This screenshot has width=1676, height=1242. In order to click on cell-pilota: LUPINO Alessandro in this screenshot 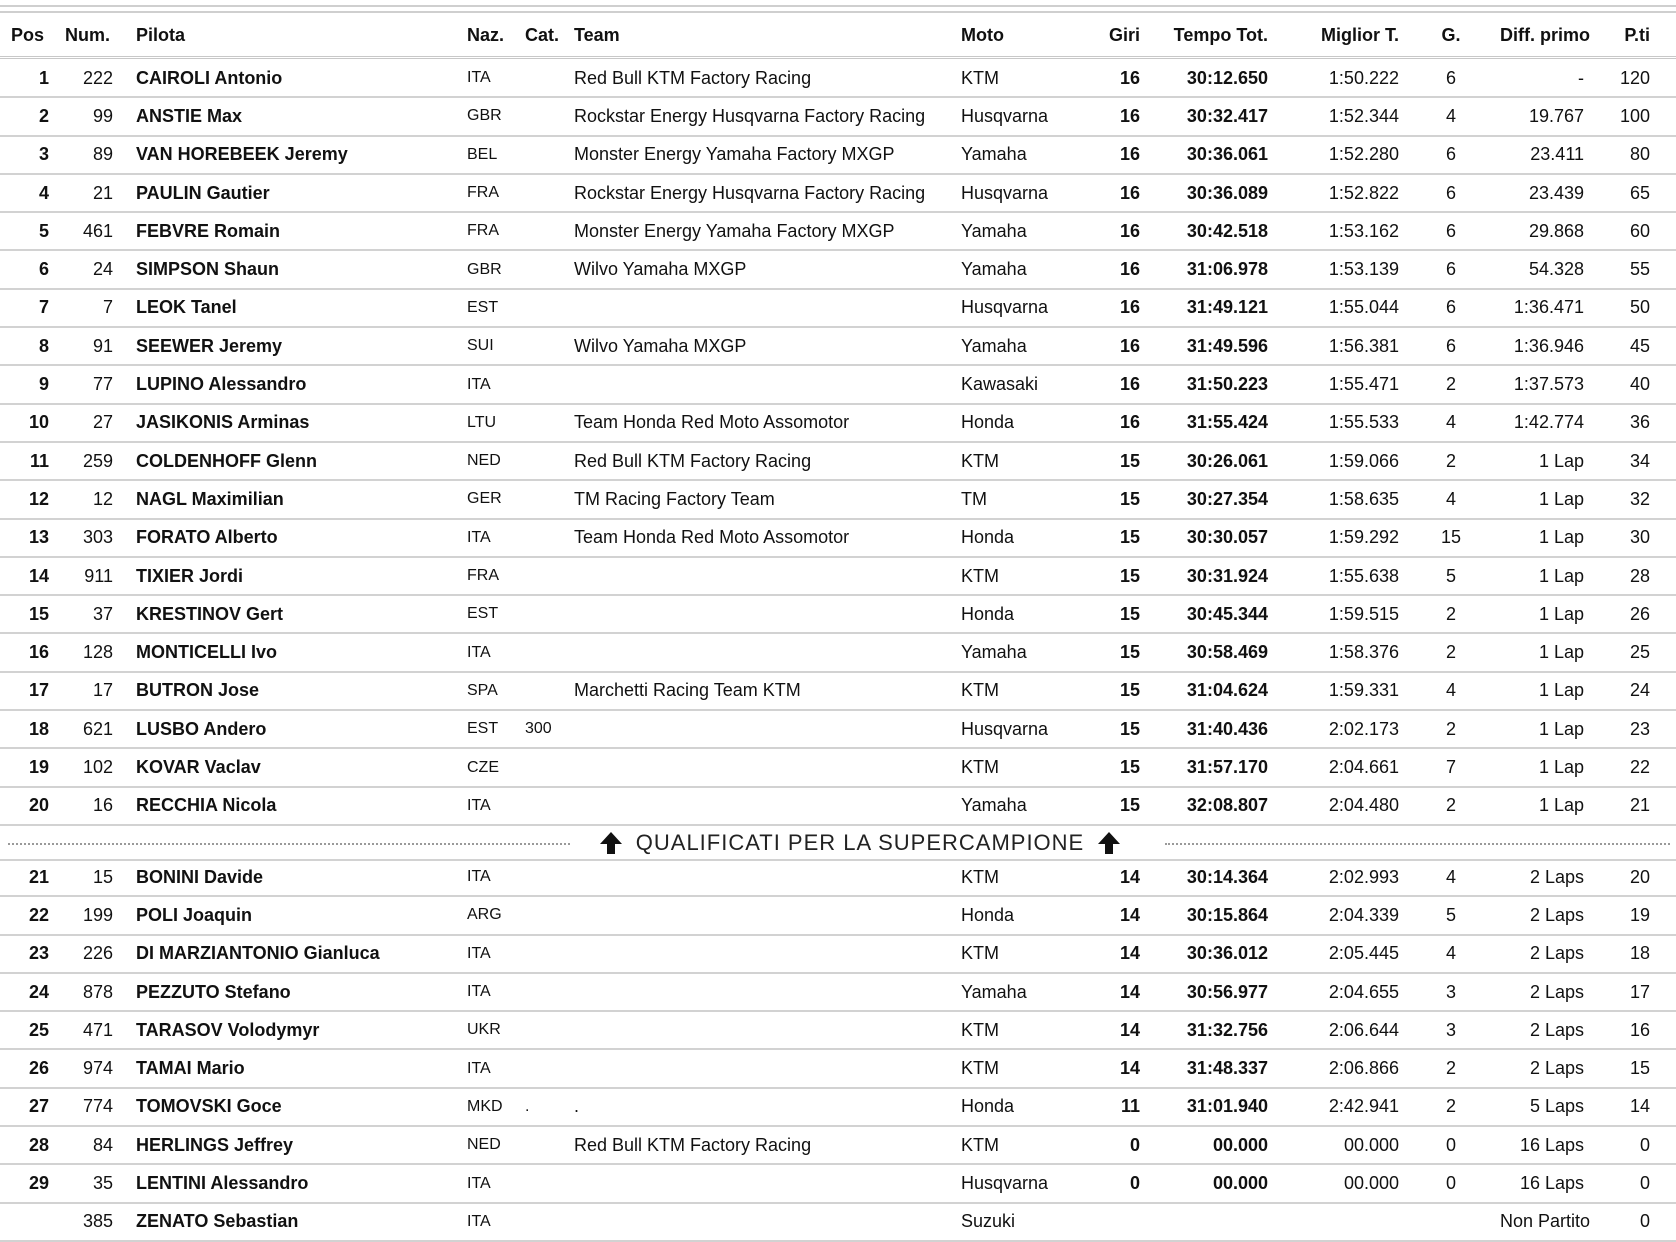, I will do `click(221, 384)`.